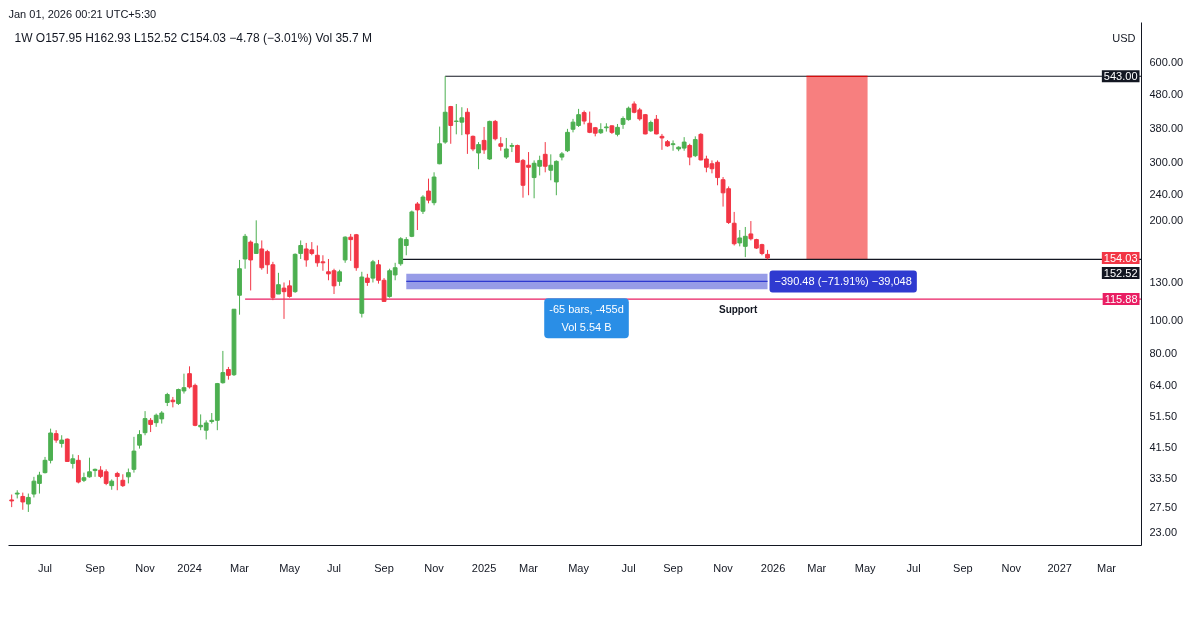 Image resolution: width=1200 pixels, height=629 pixels. I want to click on y-tick-label: 64.00, so click(1163, 384).